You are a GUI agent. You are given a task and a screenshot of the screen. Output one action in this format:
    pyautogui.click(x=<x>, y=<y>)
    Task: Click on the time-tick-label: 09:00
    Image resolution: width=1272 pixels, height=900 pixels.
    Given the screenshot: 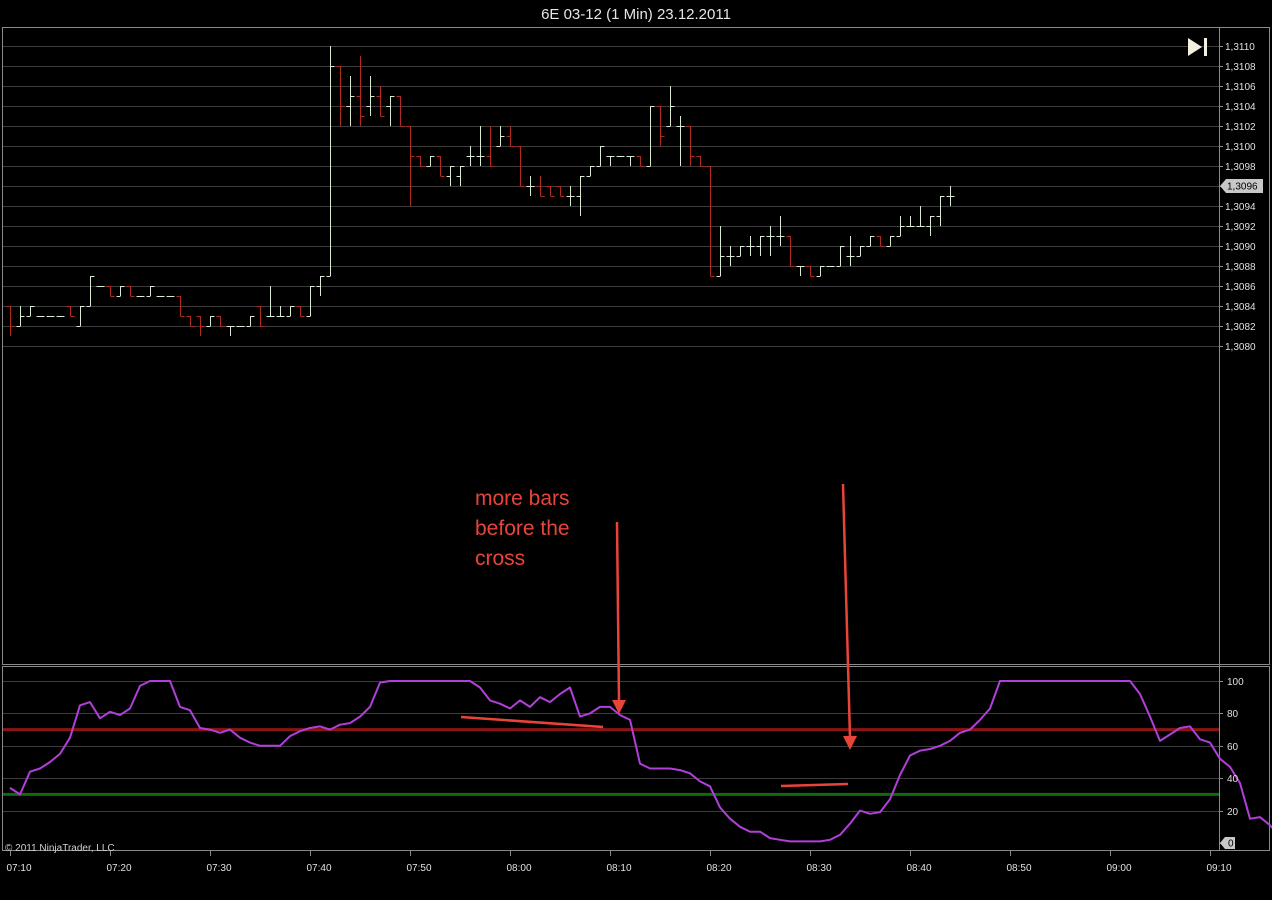 What is the action you would take?
    pyautogui.click(x=1118, y=868)
    